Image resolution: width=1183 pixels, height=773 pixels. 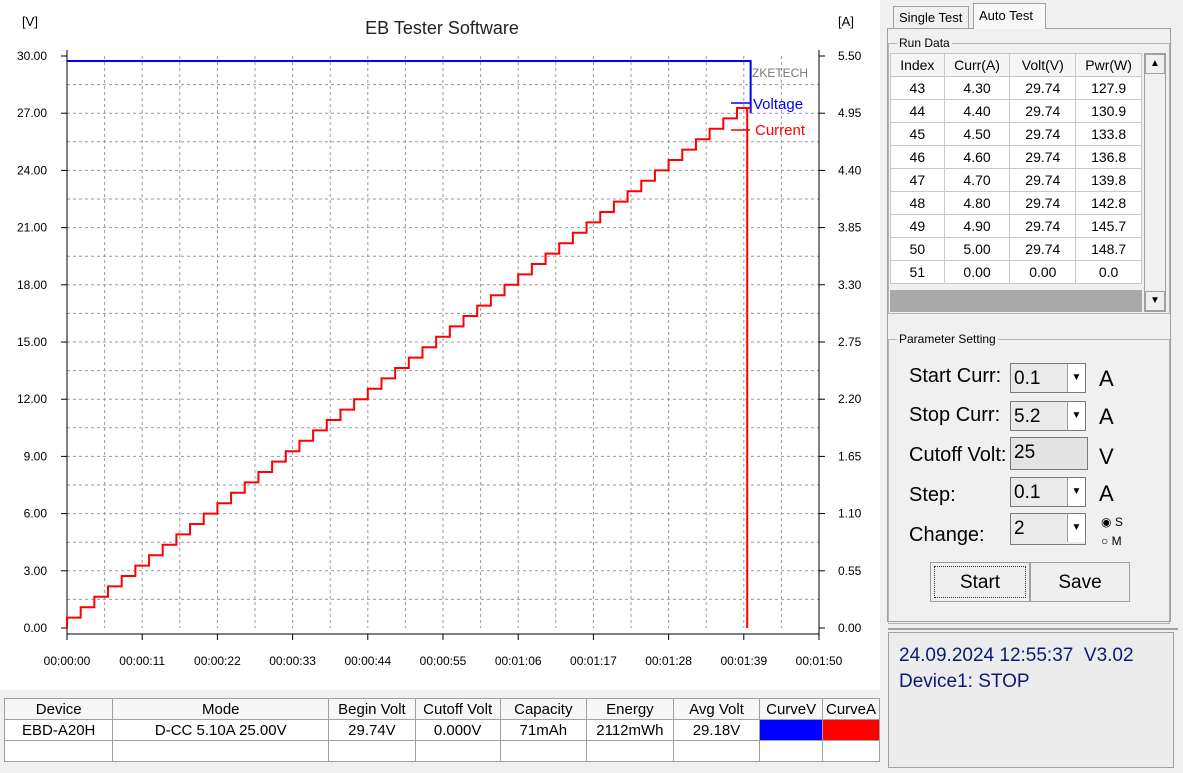 I want to click on run-index: 46, so click(x=917, y=157).